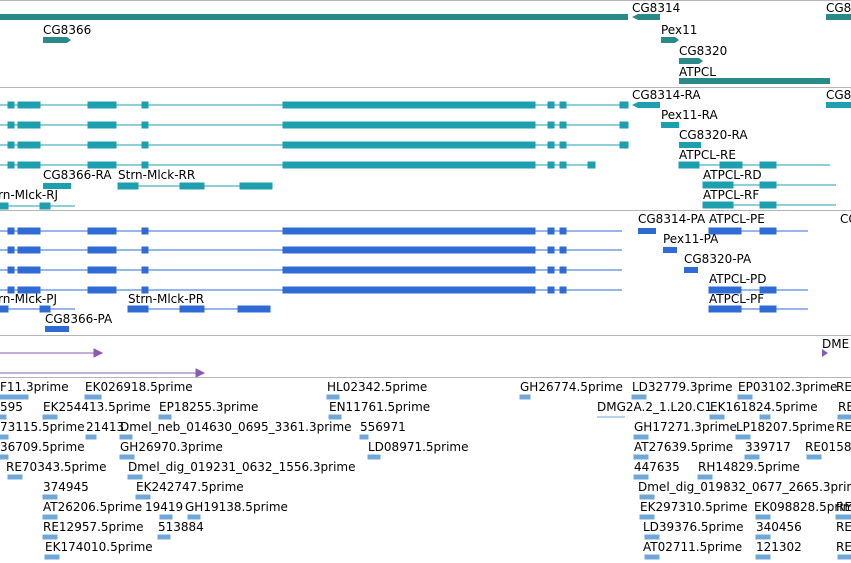  What do you see at coordinates (672, 219) in the screenshot?
I see `protein-label-cg8314-pa: CG8314-PA` at bounding box center [672, 219].